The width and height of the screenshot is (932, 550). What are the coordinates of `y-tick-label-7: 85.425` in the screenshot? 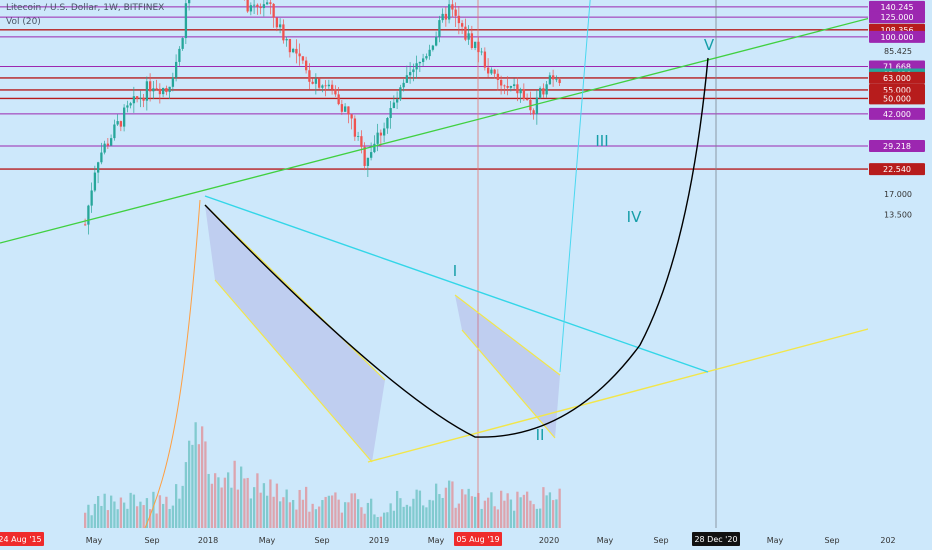 It's located at (898, 51).